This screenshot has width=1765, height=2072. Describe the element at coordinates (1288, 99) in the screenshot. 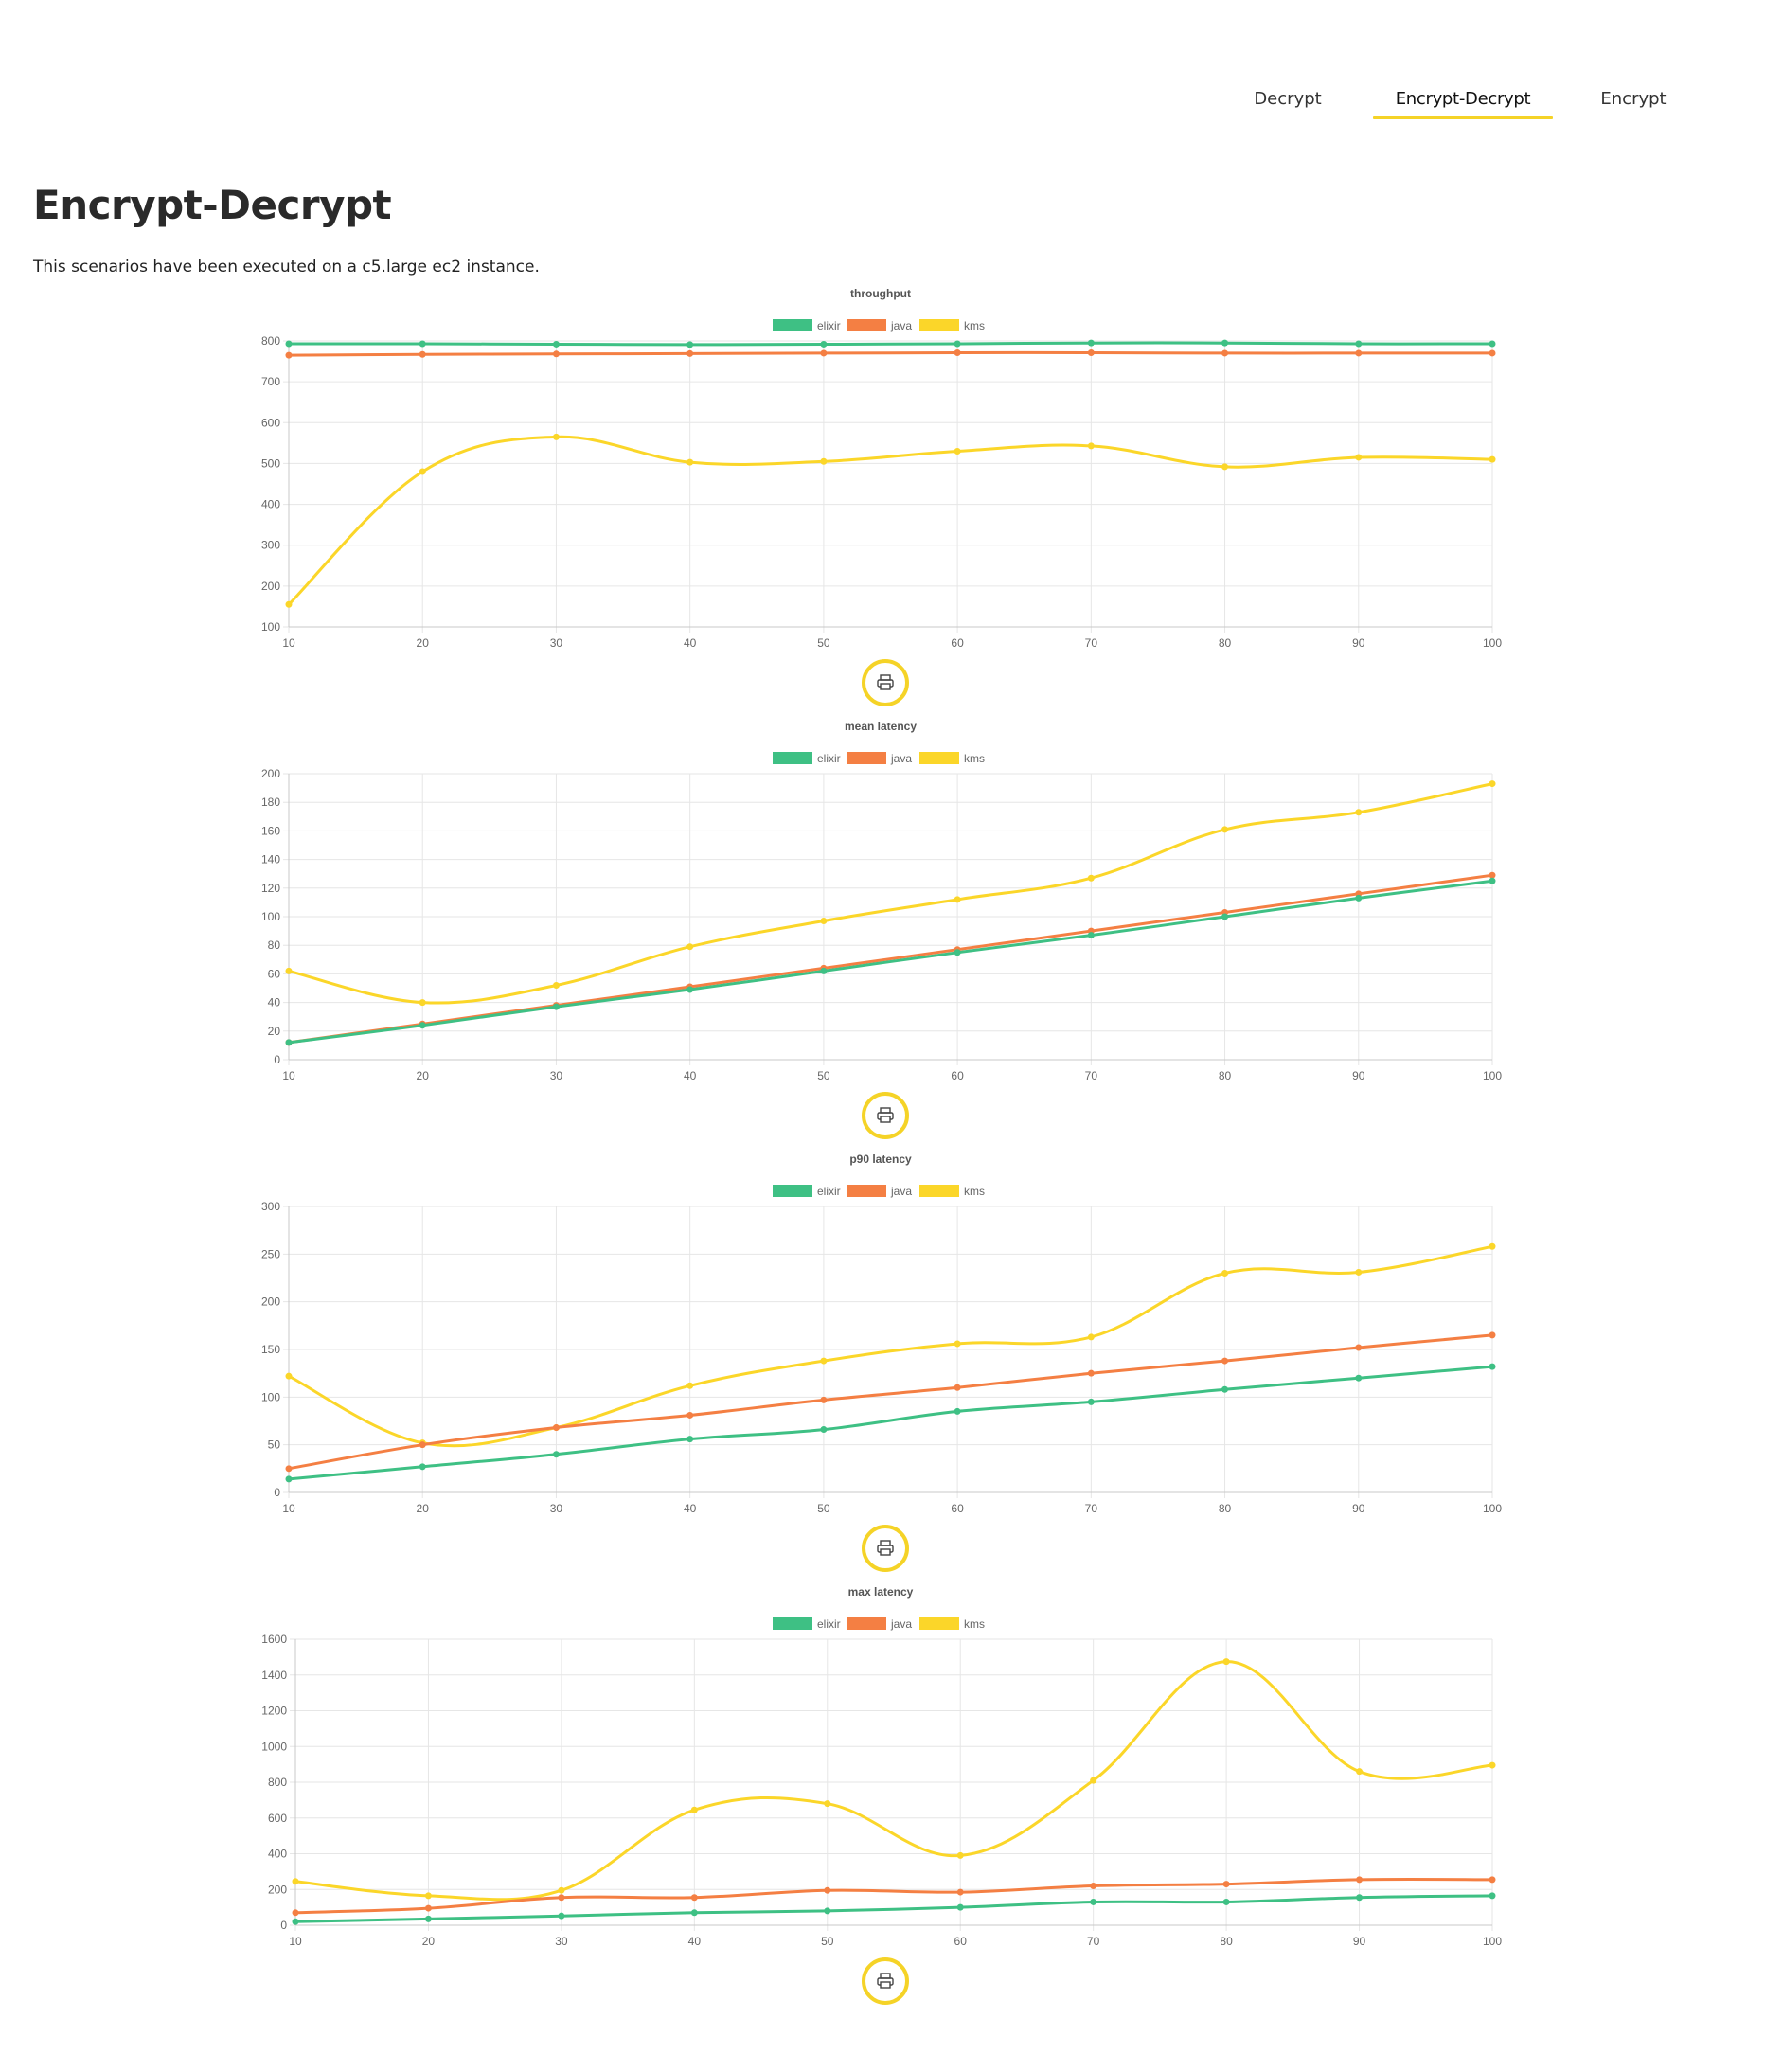

I see `tab-decrypt: Decrypt` at that location.